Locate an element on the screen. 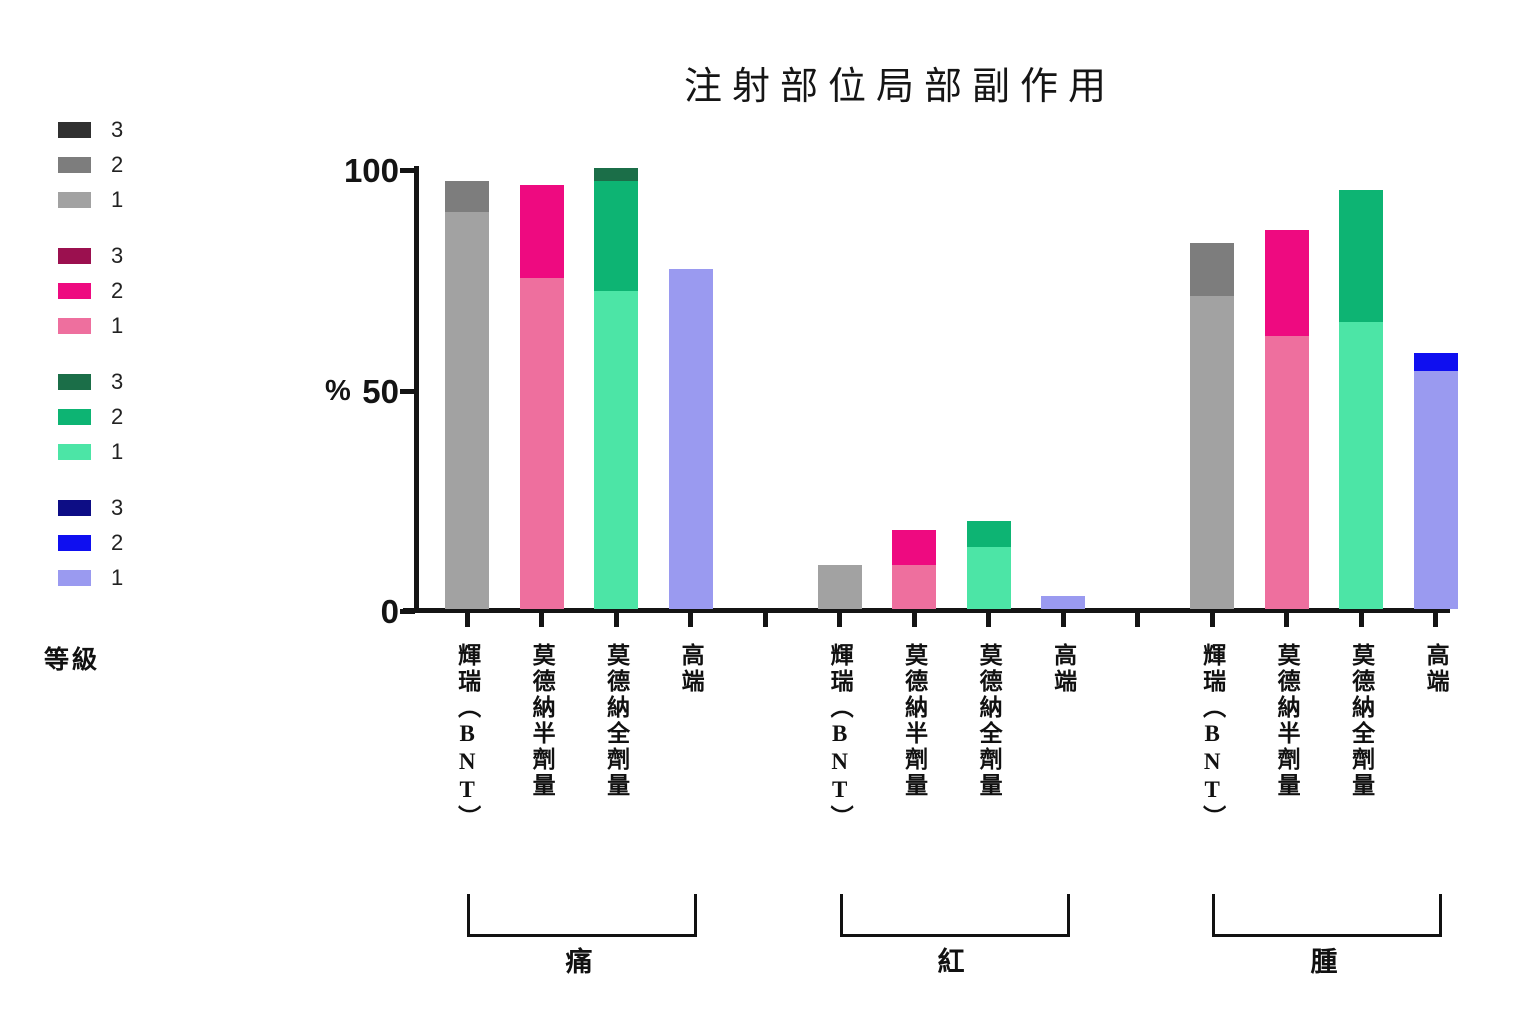 The image size is (1536, 1011). y-axis-line is located at coordinates (416, 389).